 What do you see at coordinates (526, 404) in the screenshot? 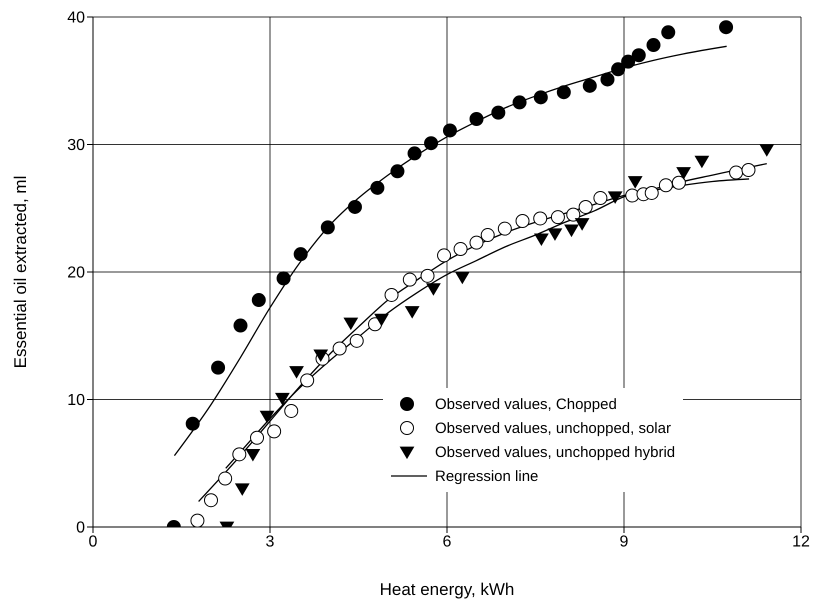
I see `legend-label: Observed values, Chopped` at bounding box center [526, 404].